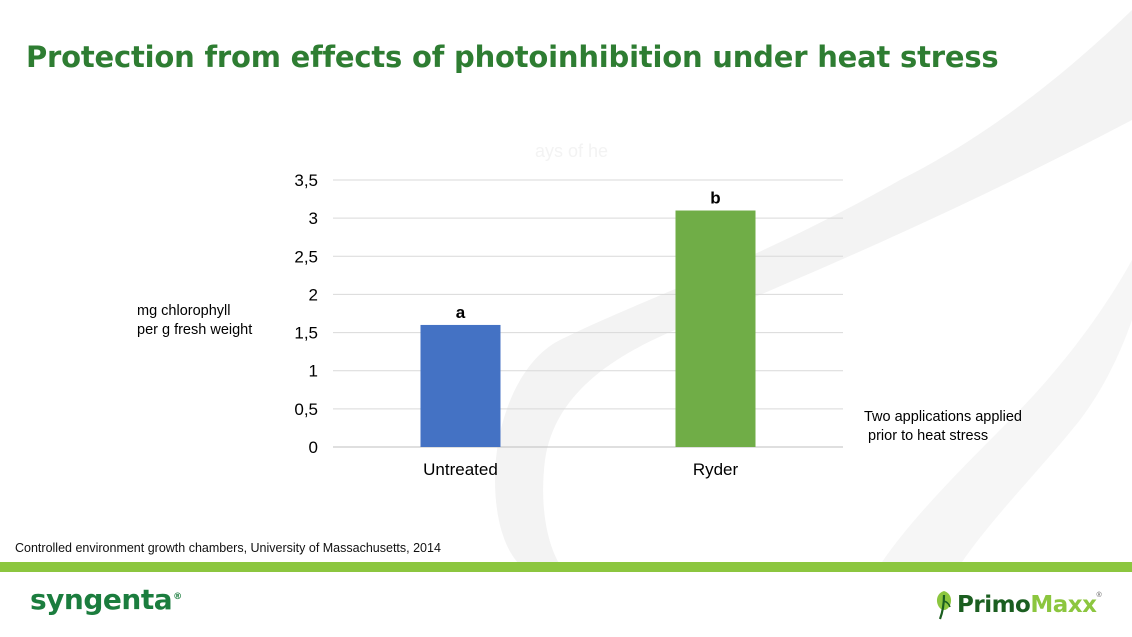 The height and width of the screenshot is (637, 1132). I want to click on x-tick-label: Ryder, so click(716, 469).